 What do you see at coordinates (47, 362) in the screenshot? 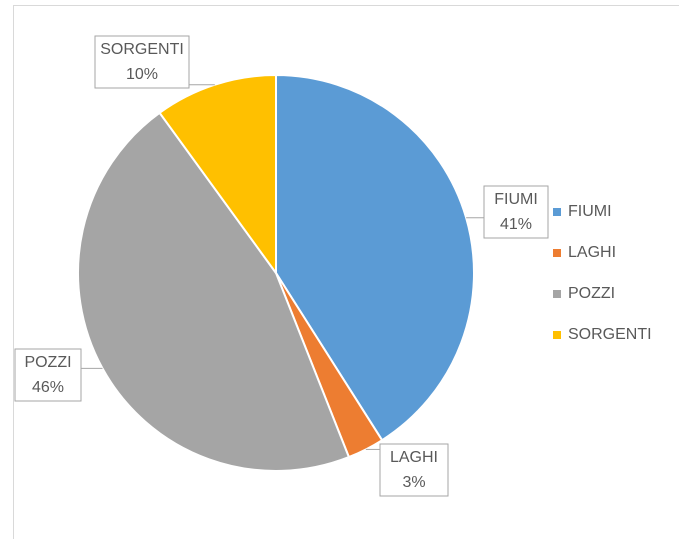
I see `data-label-category: POZZI` at bounding box center [47, 362].